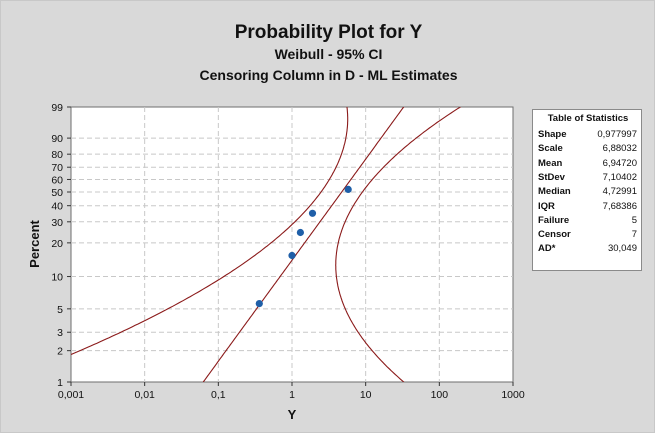 The image size is (655, 434). What do you see at coordinates (71, 395) in the screenshot?
I see `x-tick-label: 0,001` at bounding box center [71, 395].